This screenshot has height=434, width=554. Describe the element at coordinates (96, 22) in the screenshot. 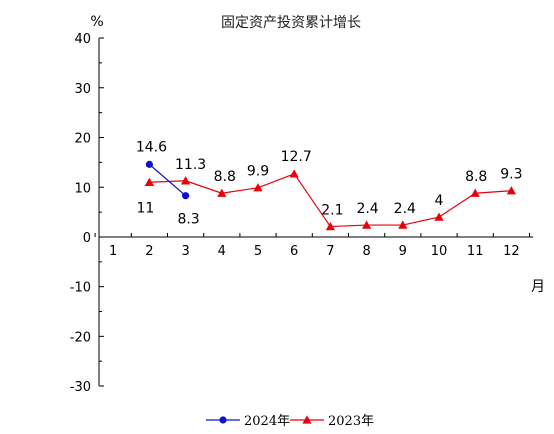

I see `y-axis-label: %` at that location.